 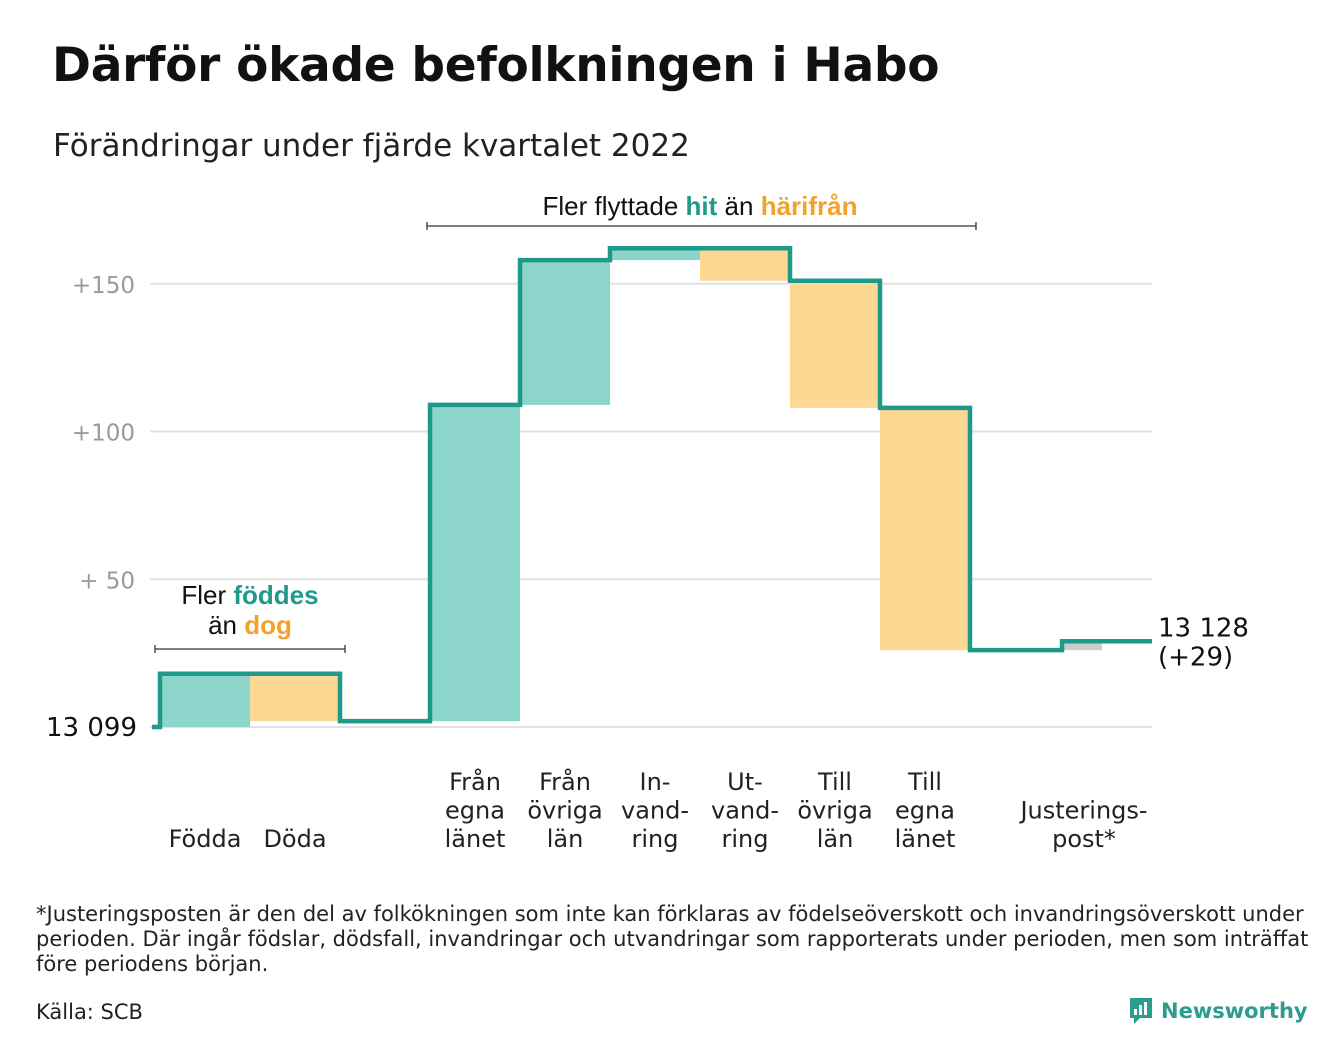 What do you see at coordinates (1234, 1011) in the screenshot?
I see `brand-name: Newsworthy` at bounding box center [1234, 1011].